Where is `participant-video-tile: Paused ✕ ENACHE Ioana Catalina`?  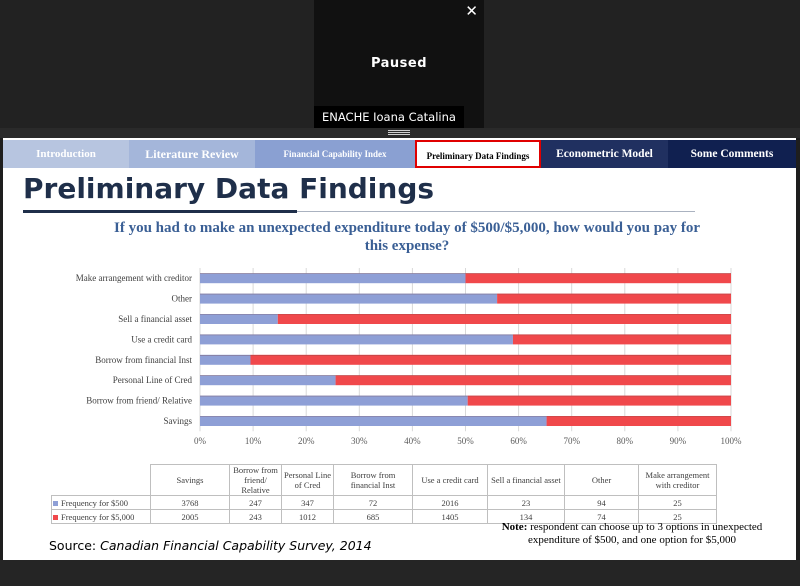 participant-video-tile: Paused ✕ ENACHE Ioana Catalina is located at coordinates (399, 64).